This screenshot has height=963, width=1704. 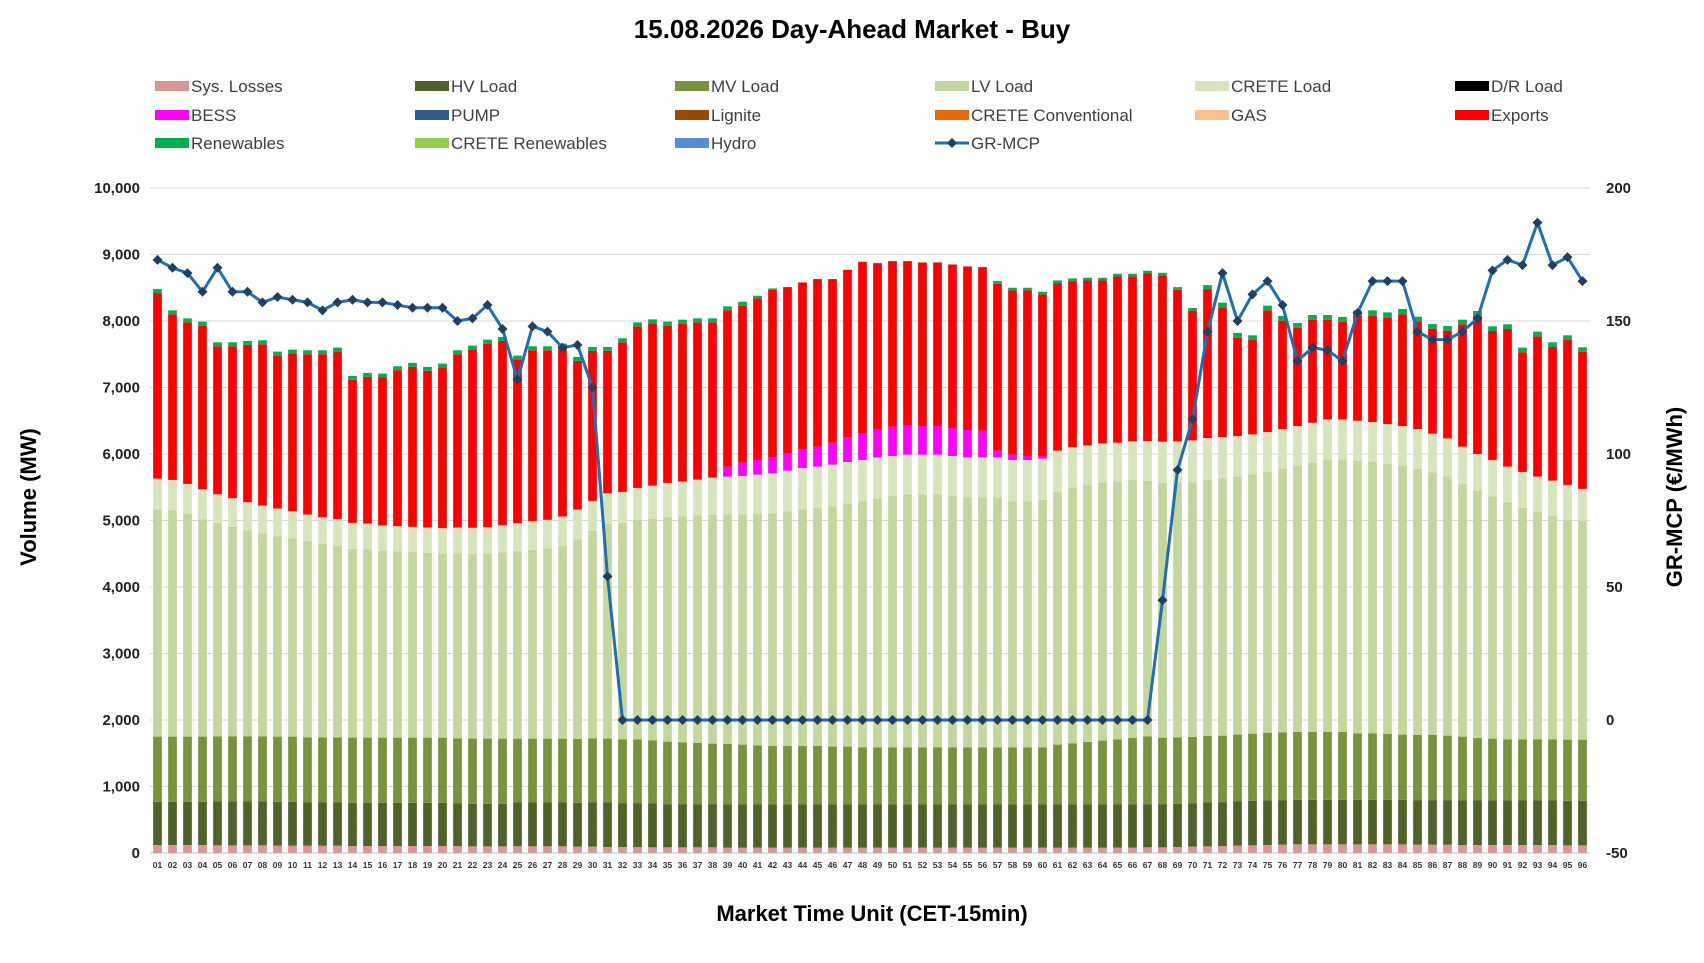 I want to click on x-tick-label: 40, so click(x=743, y=865).